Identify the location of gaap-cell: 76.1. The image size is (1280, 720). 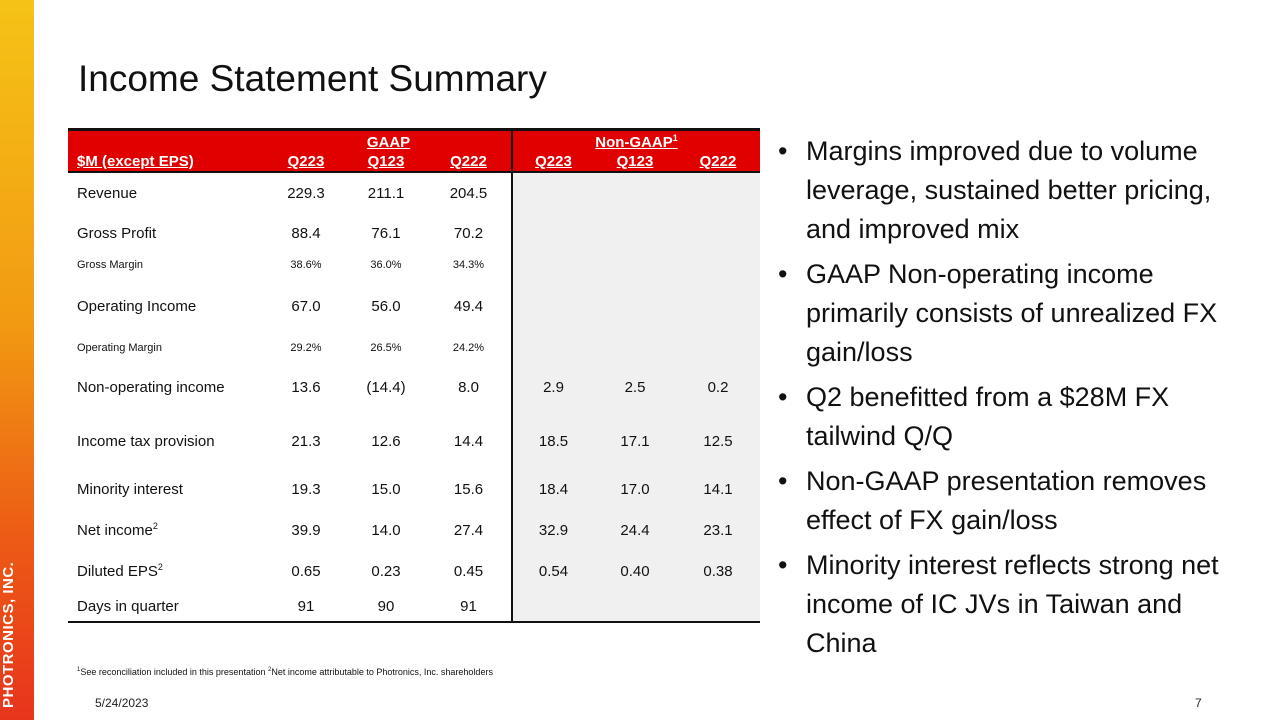
(386, 233).